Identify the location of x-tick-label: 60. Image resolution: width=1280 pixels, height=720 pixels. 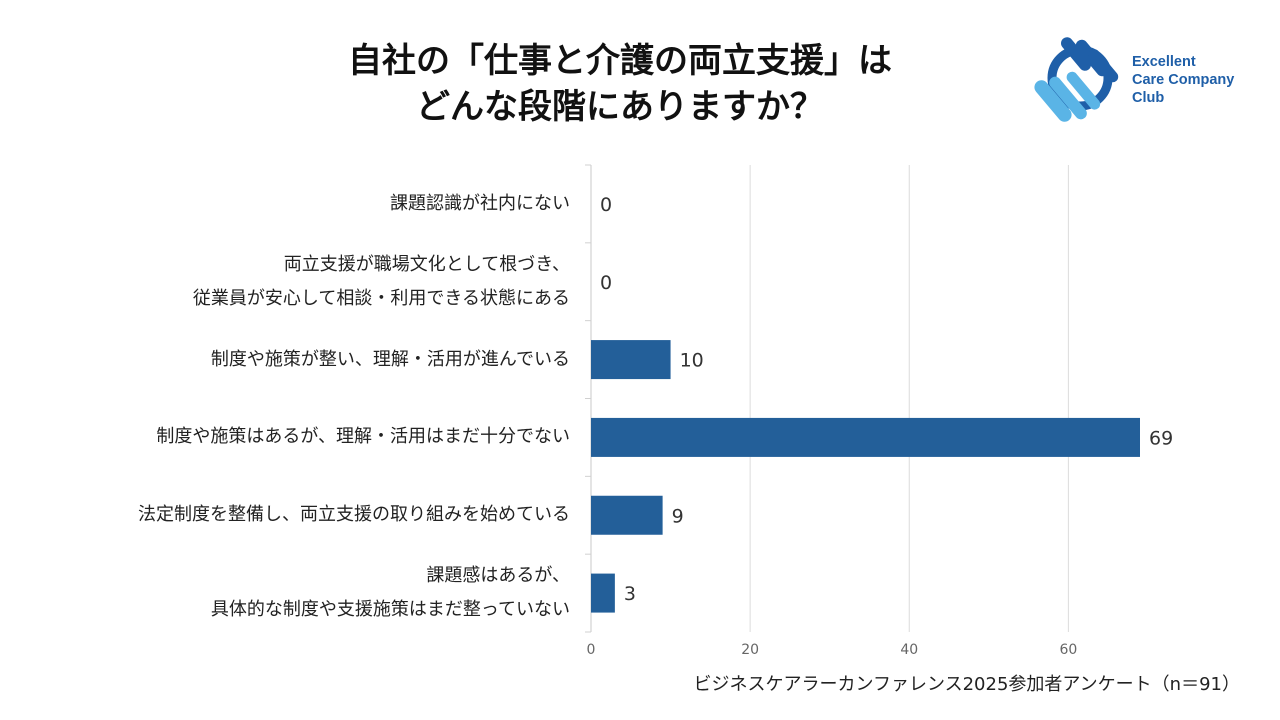
(1068, 650).